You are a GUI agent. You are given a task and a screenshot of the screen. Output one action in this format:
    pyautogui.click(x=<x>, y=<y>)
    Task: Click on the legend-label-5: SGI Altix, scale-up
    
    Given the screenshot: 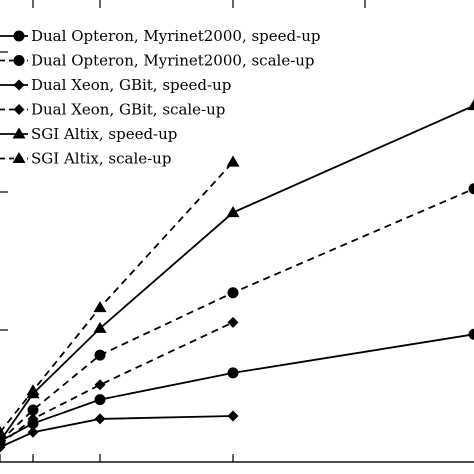 What is the action you would take?
    pyautogui.click(x=101, y=159)
    